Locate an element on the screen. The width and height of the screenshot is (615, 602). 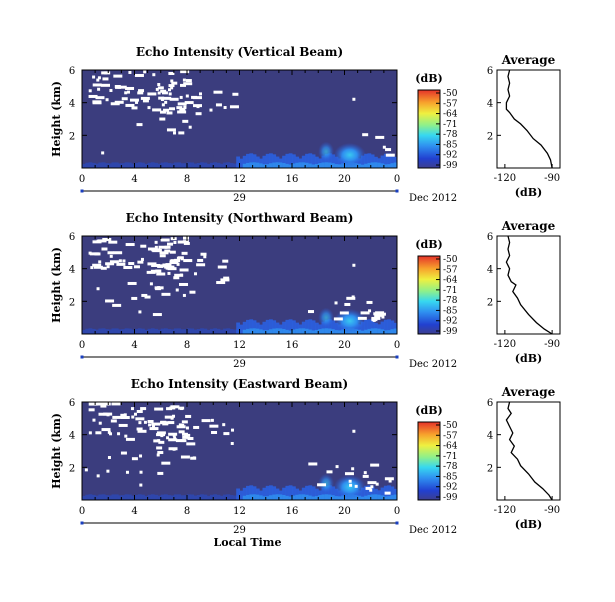
date-label: Dec 2012 is located at coordinates (433, 198).